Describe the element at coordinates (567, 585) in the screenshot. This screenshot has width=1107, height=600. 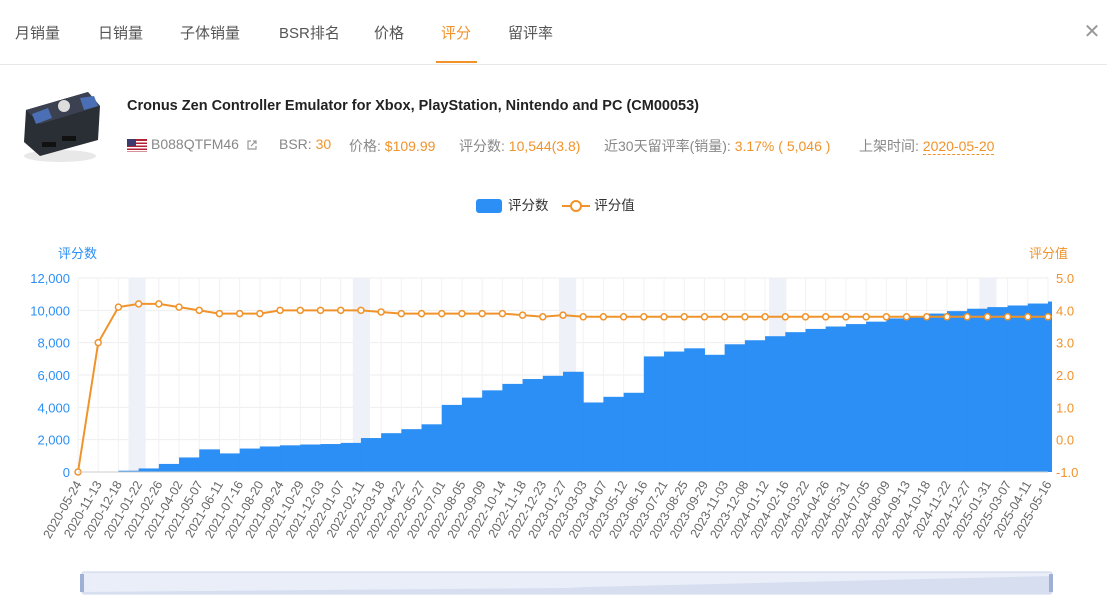
I see `zoom-slider-preview` at that location.